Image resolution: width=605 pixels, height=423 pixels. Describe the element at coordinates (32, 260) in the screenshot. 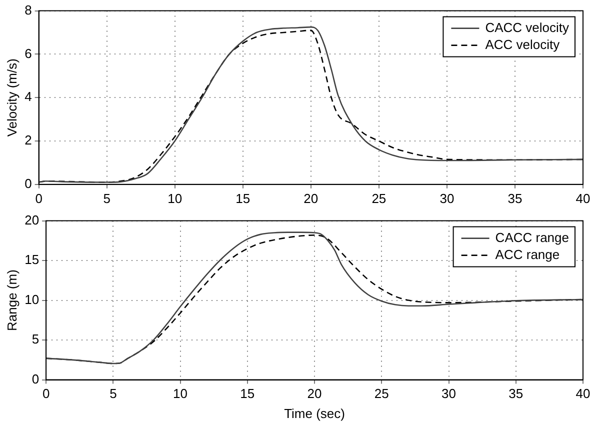

I see `y-tick-label: 15` at that location.